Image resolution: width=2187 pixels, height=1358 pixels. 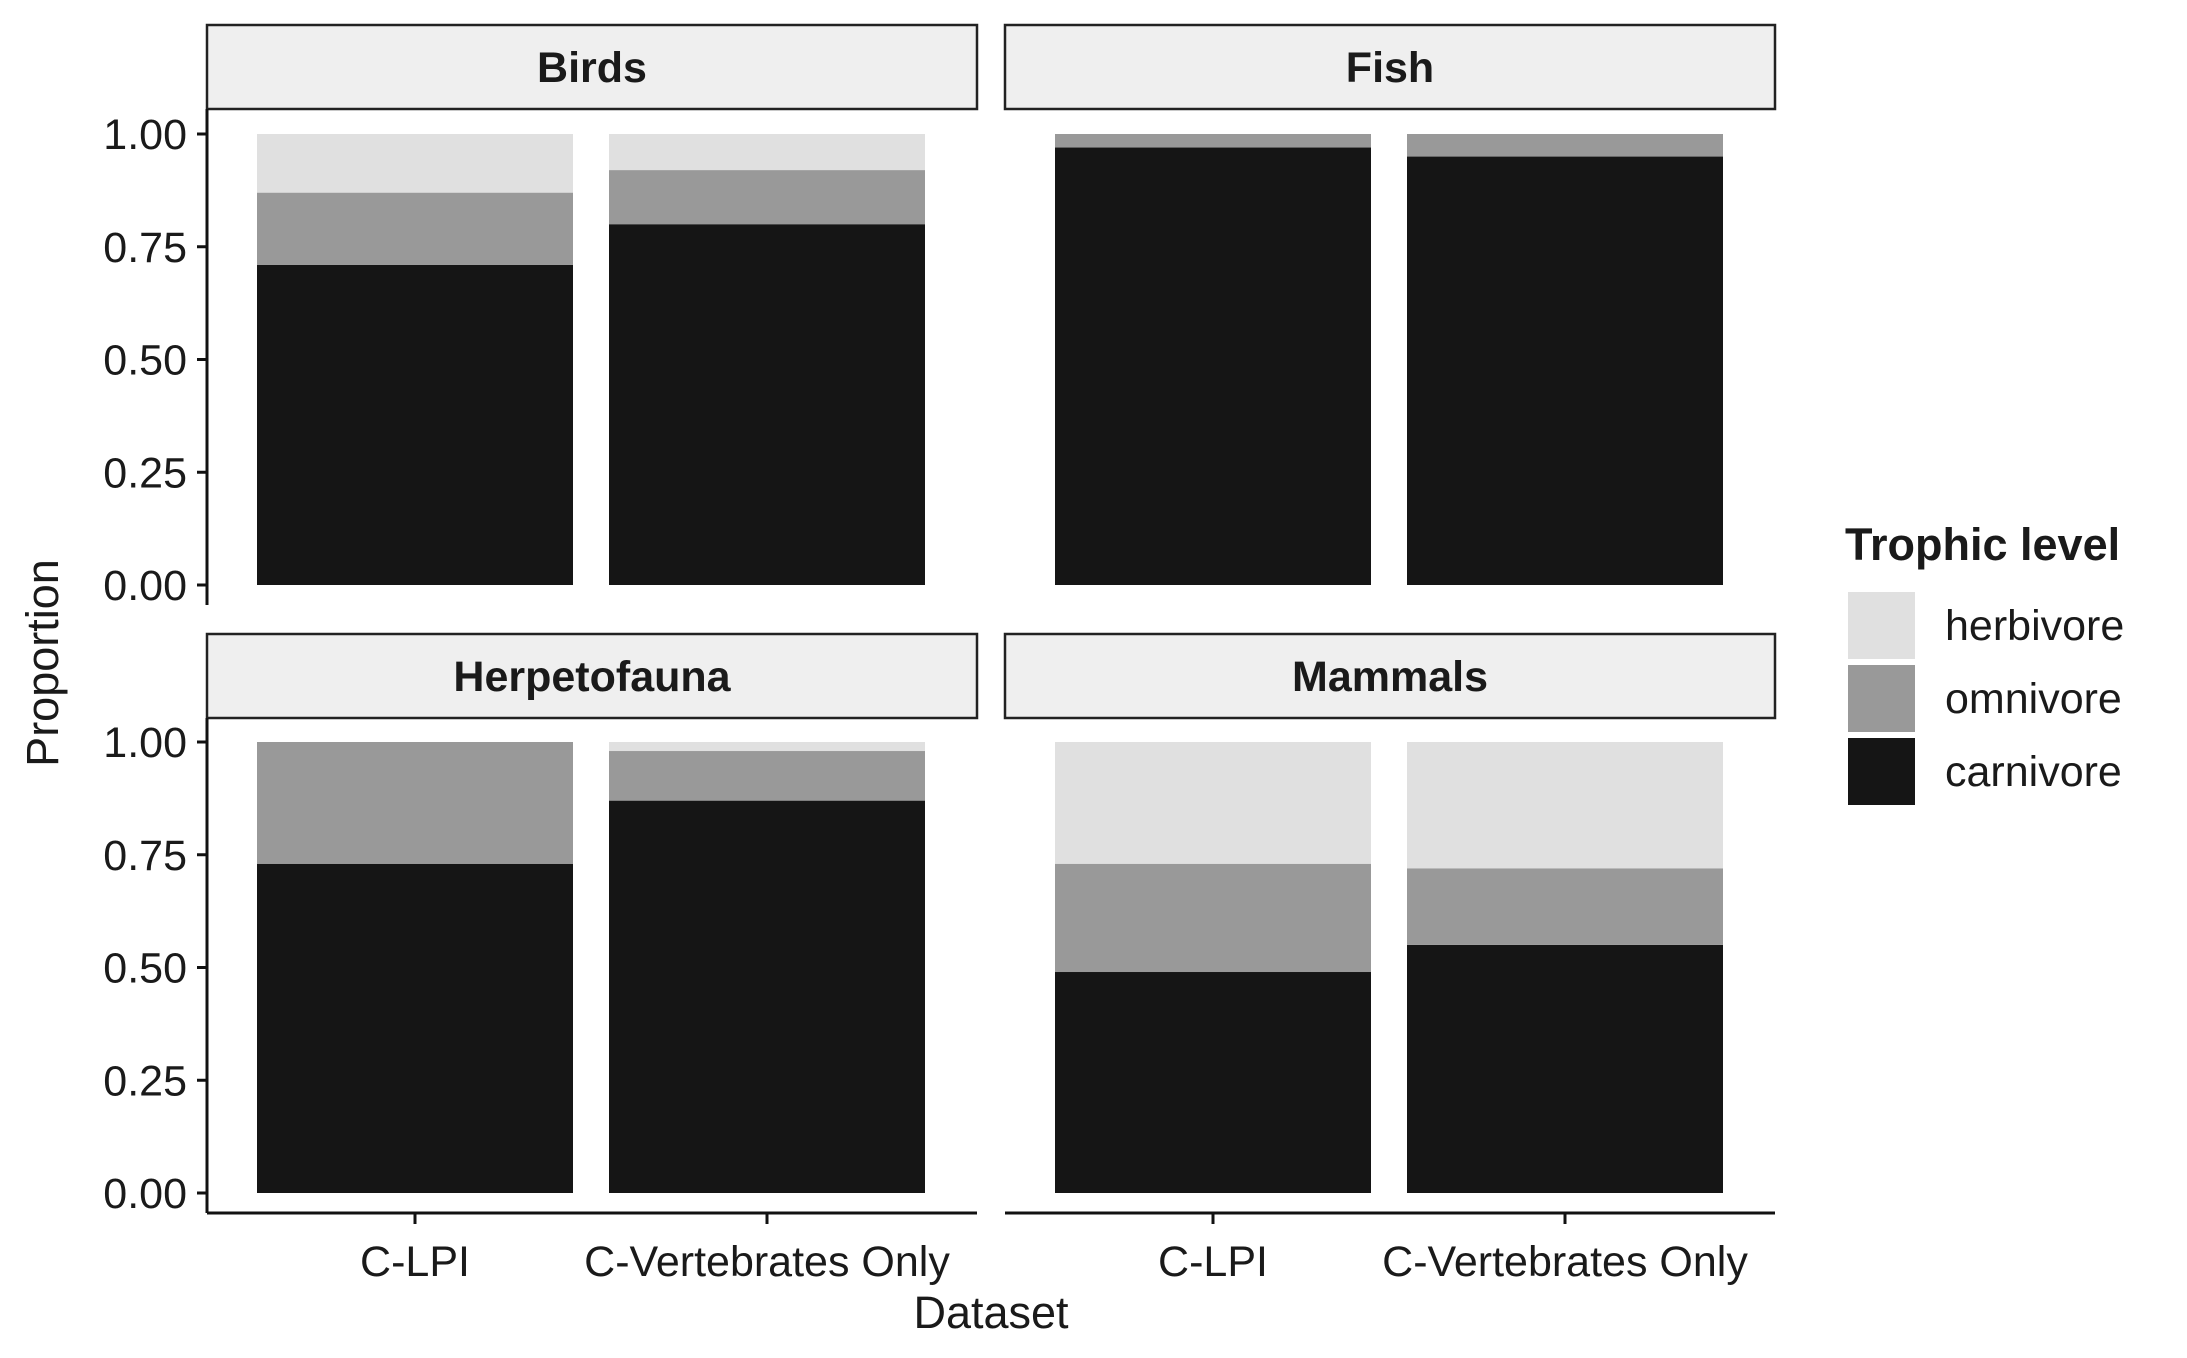 What do you see at coordinates (1982, 544) in the screenshot?
I see `legend-title: Trophic level` at bounding box center [1982, 544].